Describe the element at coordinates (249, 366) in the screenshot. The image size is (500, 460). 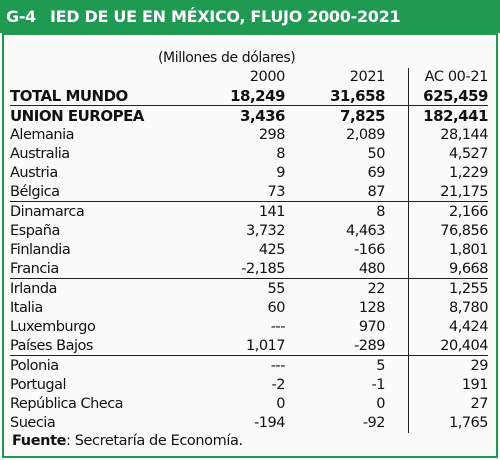
I see `table-row: Polonia --- 5 29` at that location.